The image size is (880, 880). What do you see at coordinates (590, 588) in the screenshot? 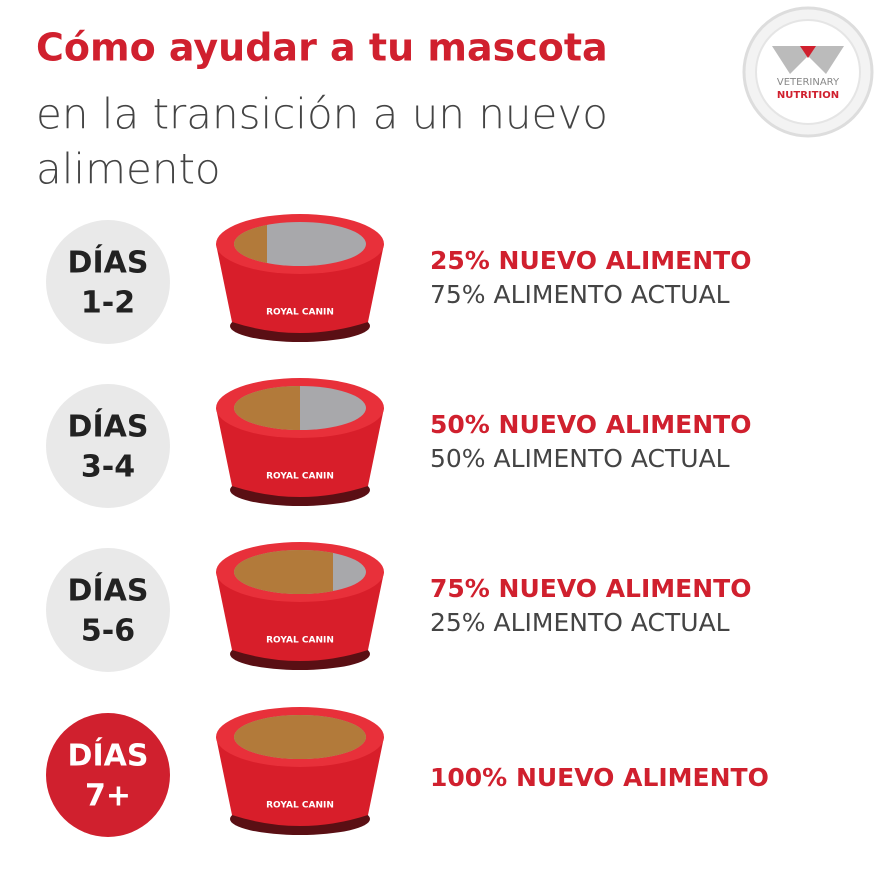
I see `new-food-text: 75% NUEVO ALIMENTO` at bounding box center [590, 588].